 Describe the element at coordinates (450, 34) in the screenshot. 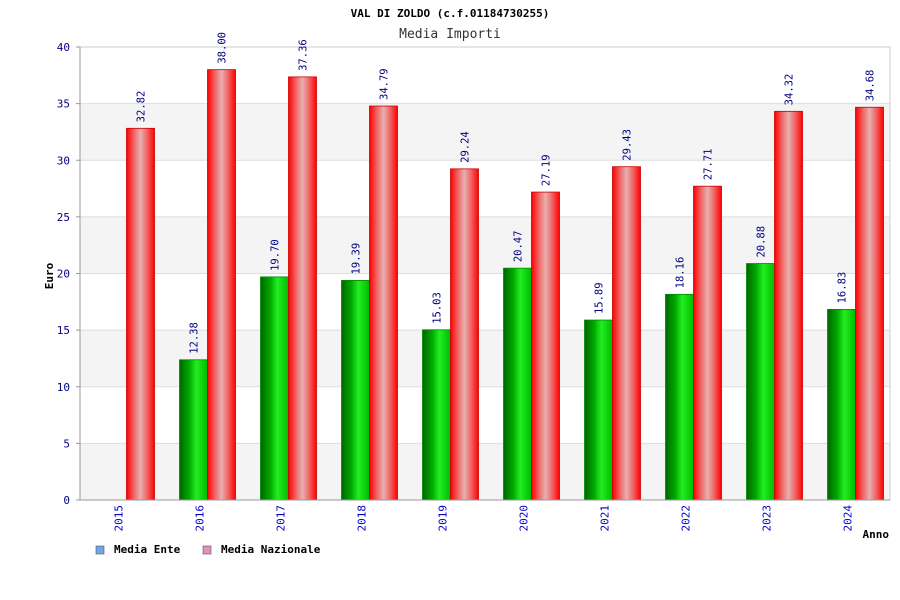

I see `chart-subtitle: Media Importi` at that location.